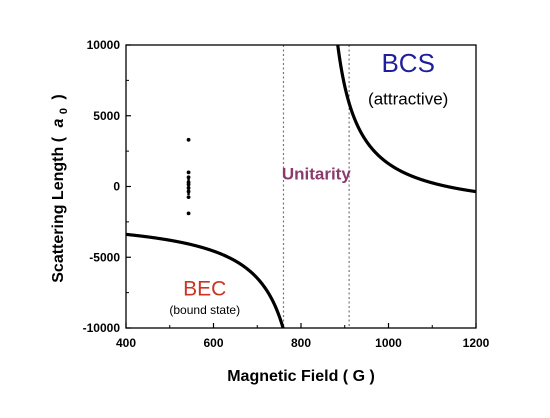 The image size is (550, 418). Describe the element at coordinates (58, 209) in the screenshot. I see `y-axis-title-prefix: Scattering Length (` at that location.